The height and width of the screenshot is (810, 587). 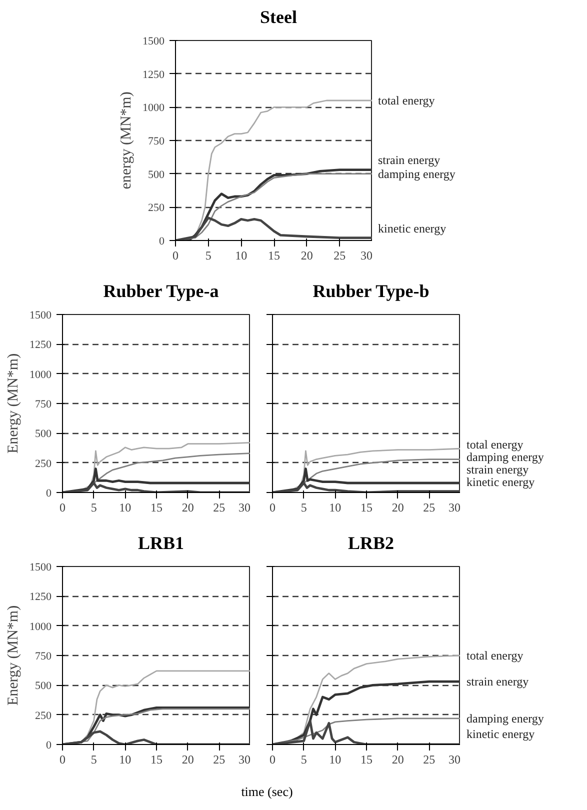 I want to click on chart-title: Steel, so click(x=278, y=17).